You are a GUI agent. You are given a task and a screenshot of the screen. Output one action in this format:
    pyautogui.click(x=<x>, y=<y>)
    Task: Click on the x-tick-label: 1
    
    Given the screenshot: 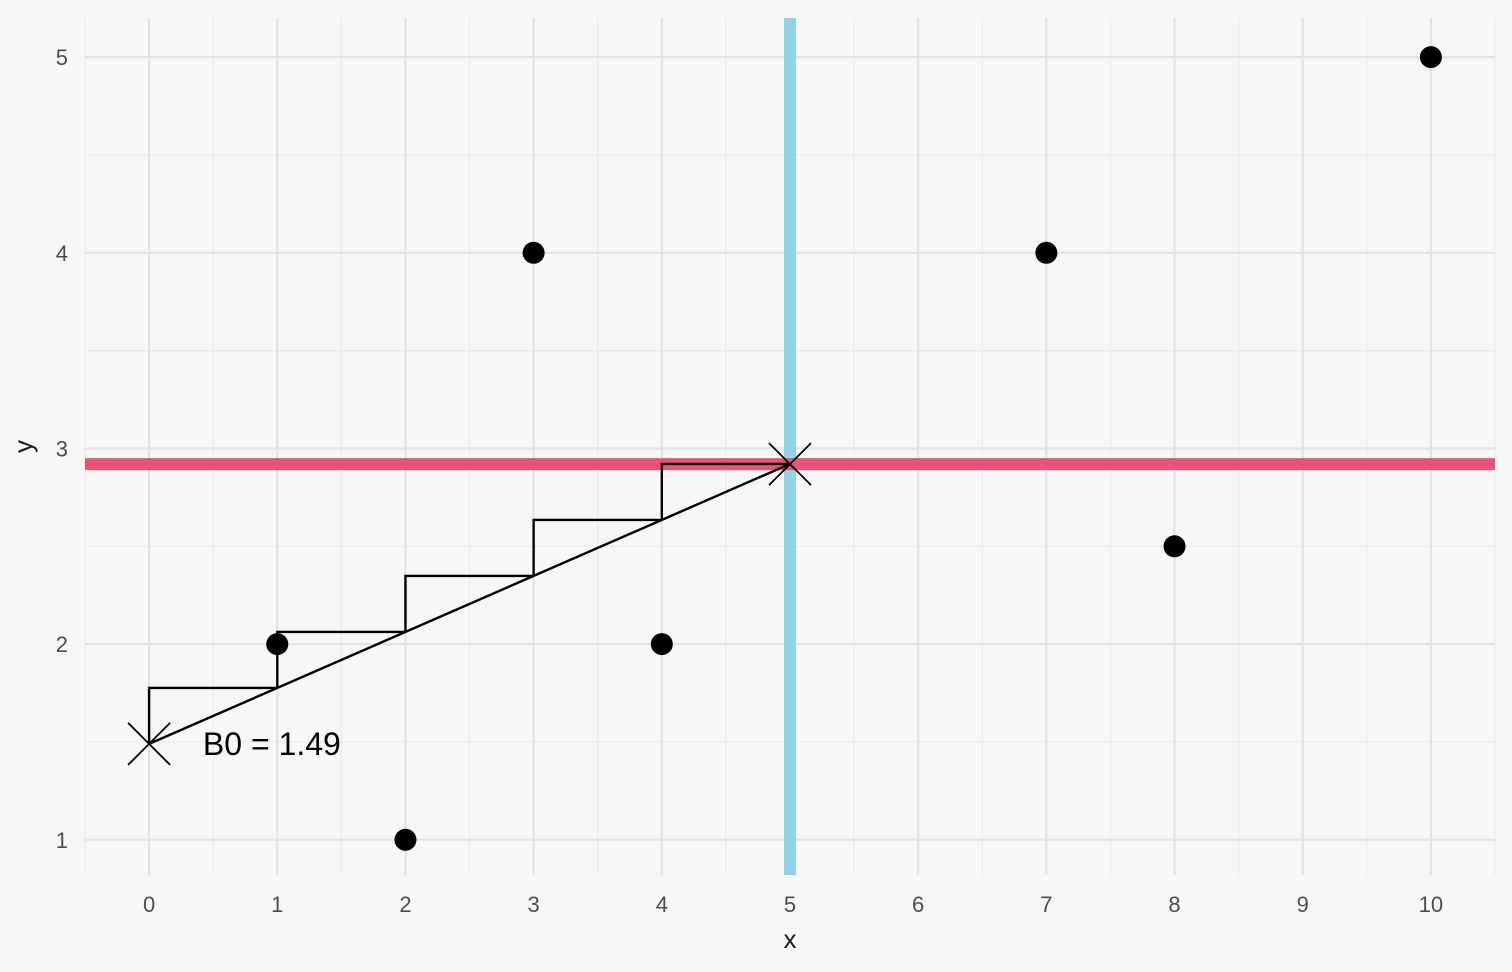 What is the action you would take?
    pyautogui.click(x=277, y=904)
    